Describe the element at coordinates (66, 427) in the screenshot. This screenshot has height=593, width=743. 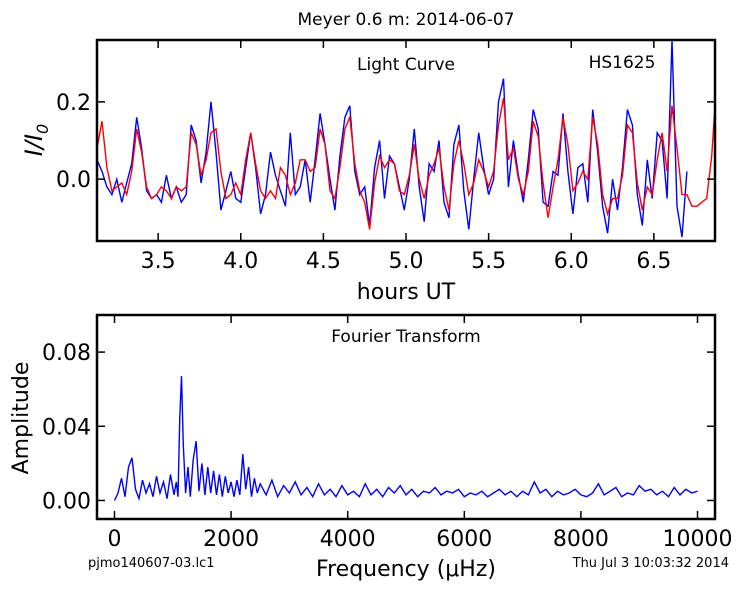
I see `y-tick-label: 0.04` at that location.